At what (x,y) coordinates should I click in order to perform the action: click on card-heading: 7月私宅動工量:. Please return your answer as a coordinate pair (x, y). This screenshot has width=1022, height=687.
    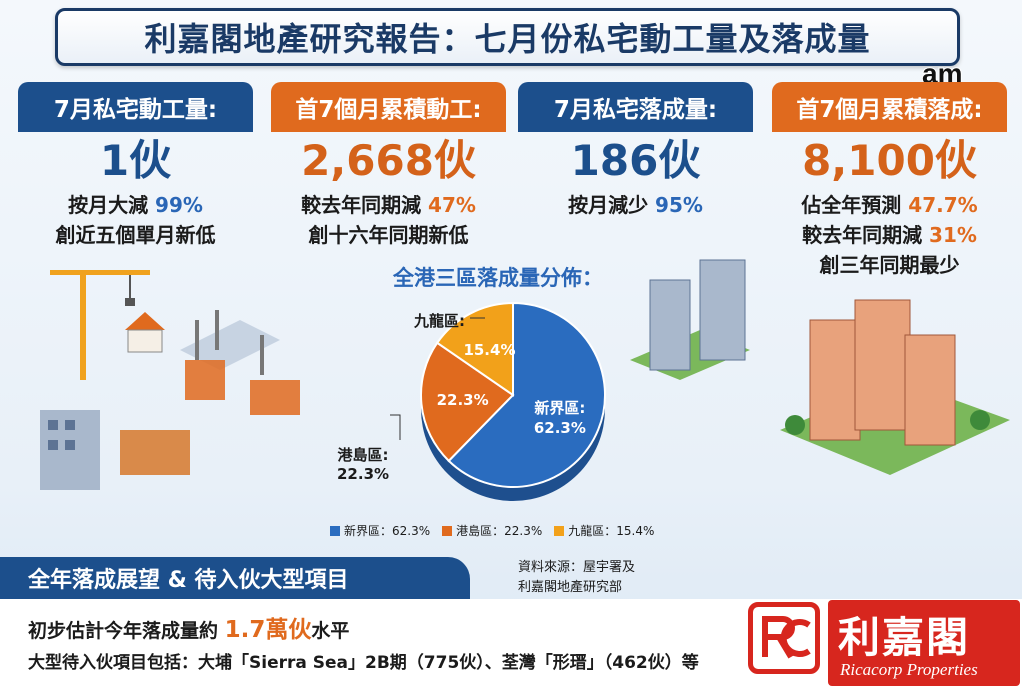
    Looking at the image, I should click on (135, 110).